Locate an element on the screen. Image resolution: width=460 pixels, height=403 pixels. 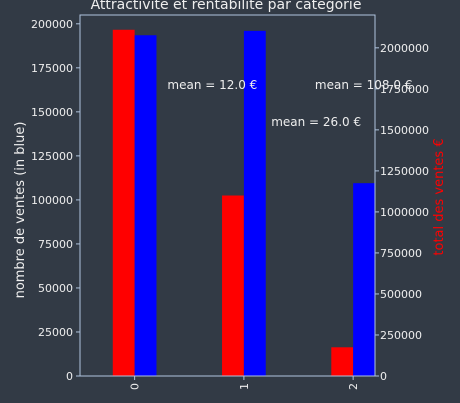
right-tick-label: 500000 is located at coordinates (401, 294).